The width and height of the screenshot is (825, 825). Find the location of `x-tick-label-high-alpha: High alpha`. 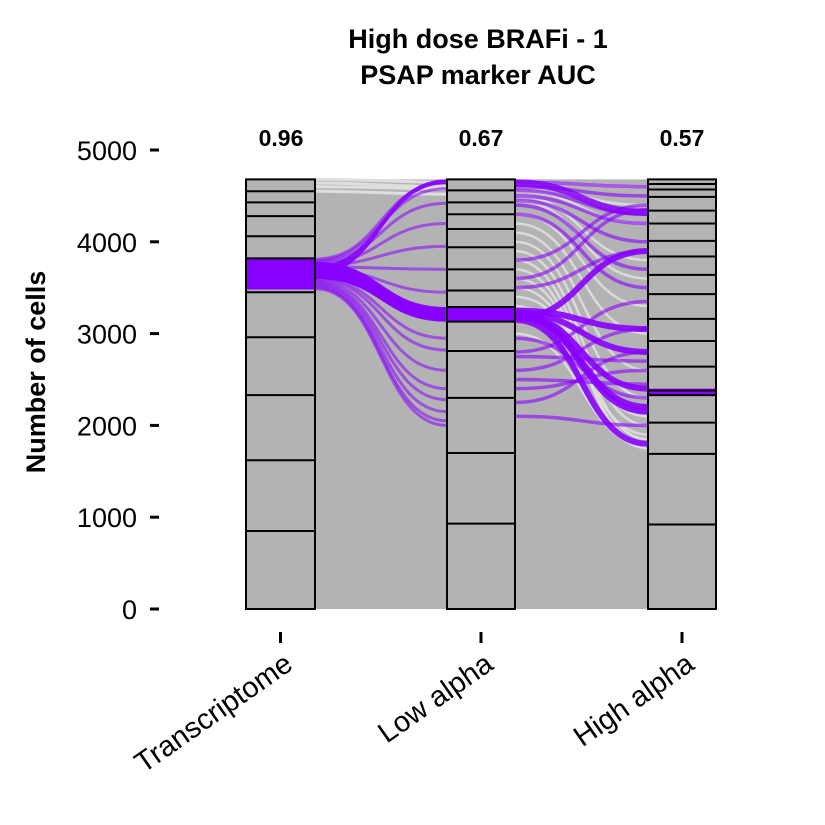

x-tick-label-high-alpha: High alpha is located at coordinates (634, 700).